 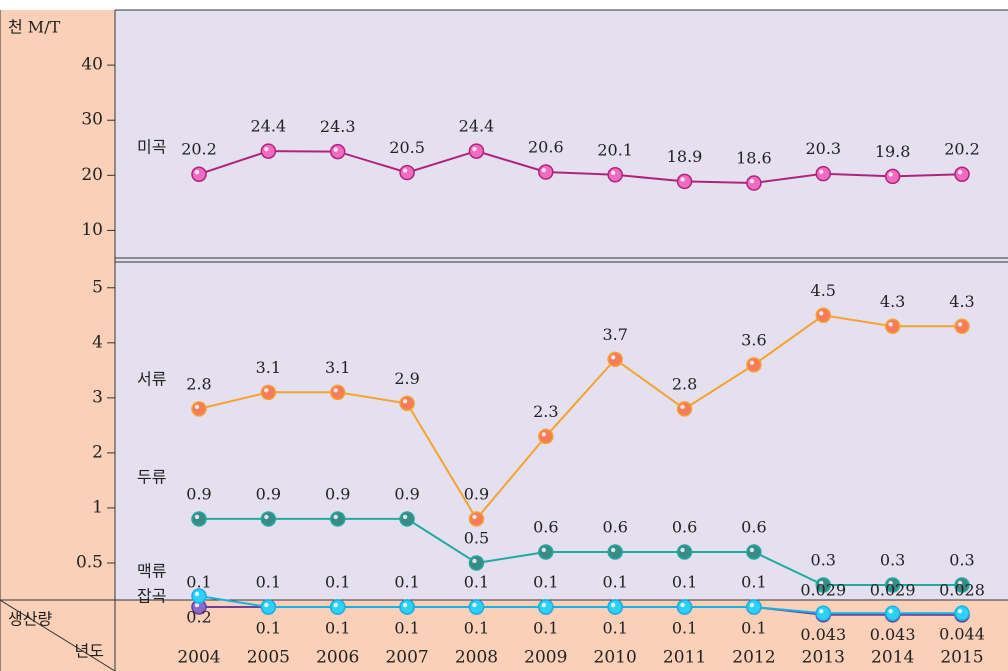 What do you see at coordinates (97, 507) in the screenshot?
I see `y-tick-label: 1` at bounding box center [97, 507].